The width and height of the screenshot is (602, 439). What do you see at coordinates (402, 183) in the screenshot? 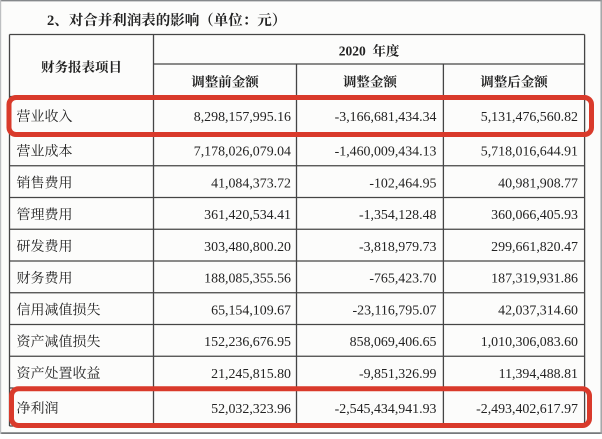
I see `svg-text: -102,464.95` at bounding box center [402, 183].